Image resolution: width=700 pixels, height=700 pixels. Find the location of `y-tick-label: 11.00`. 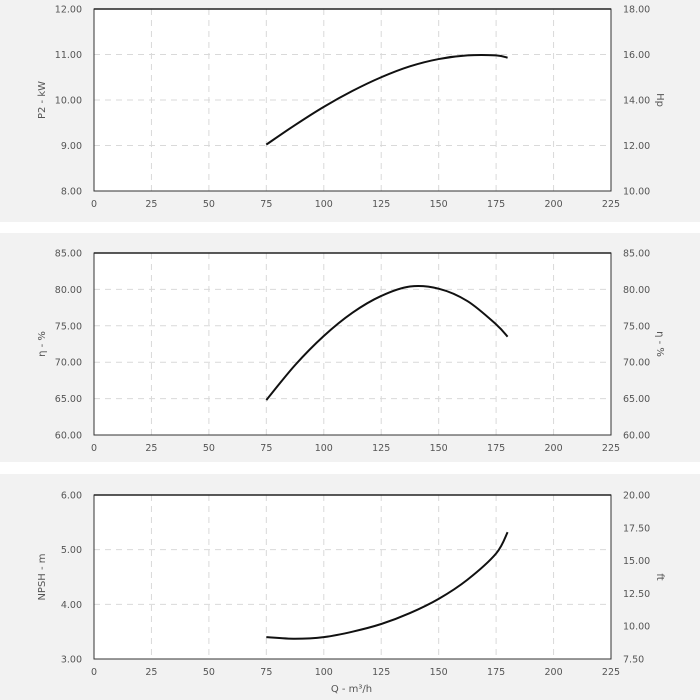

y-tick-label: 11.00 is located at coordinates (68, 55).